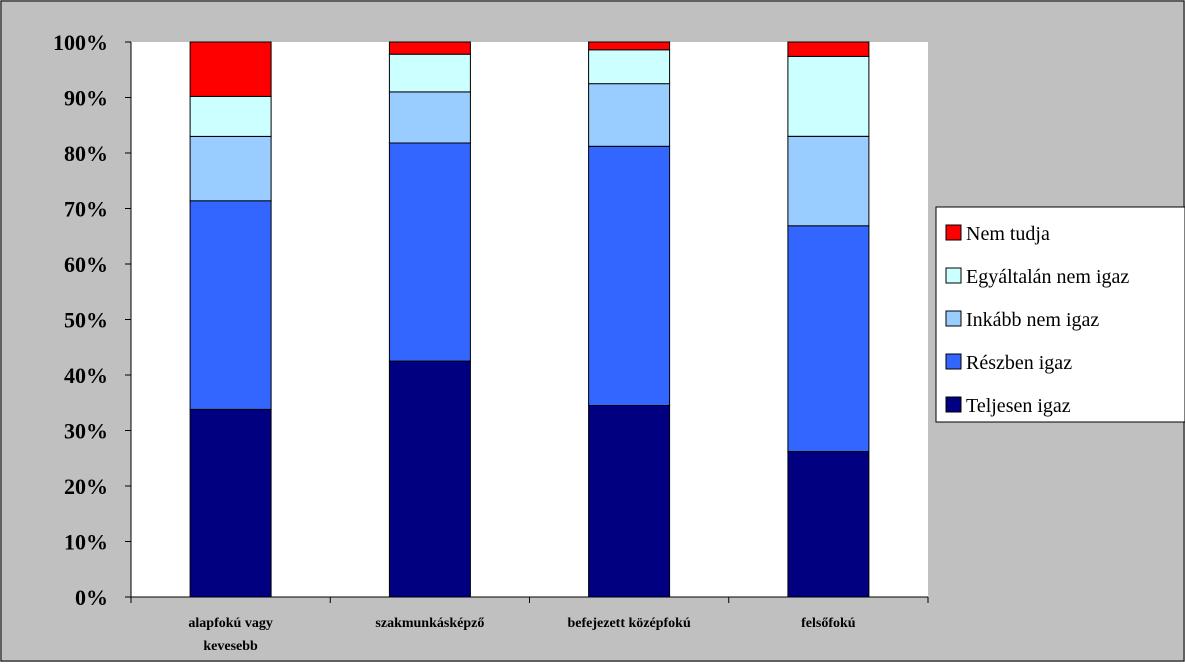 This screenshot has width=1185, height=667. What do you see at coordinates (86, 486) in the screenshot?
I see `y-tick-label: 20%` at bounding box center [86, 486].